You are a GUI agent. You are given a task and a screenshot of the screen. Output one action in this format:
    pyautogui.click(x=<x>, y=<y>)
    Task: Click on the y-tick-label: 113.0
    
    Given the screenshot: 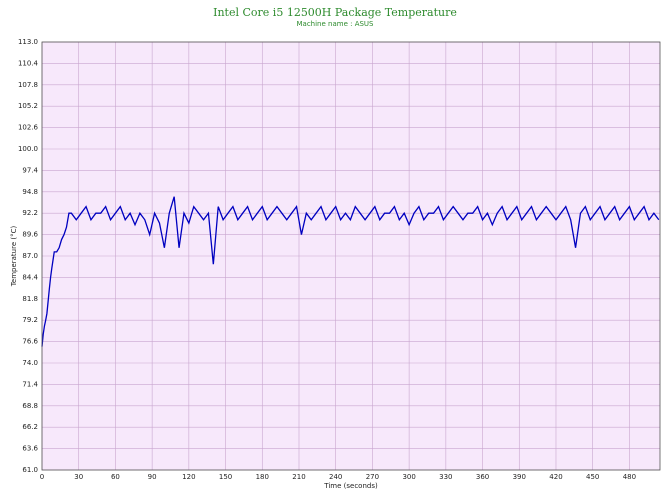 What is the action you would take?
    pyautogui.click(x=28, y=42)
    